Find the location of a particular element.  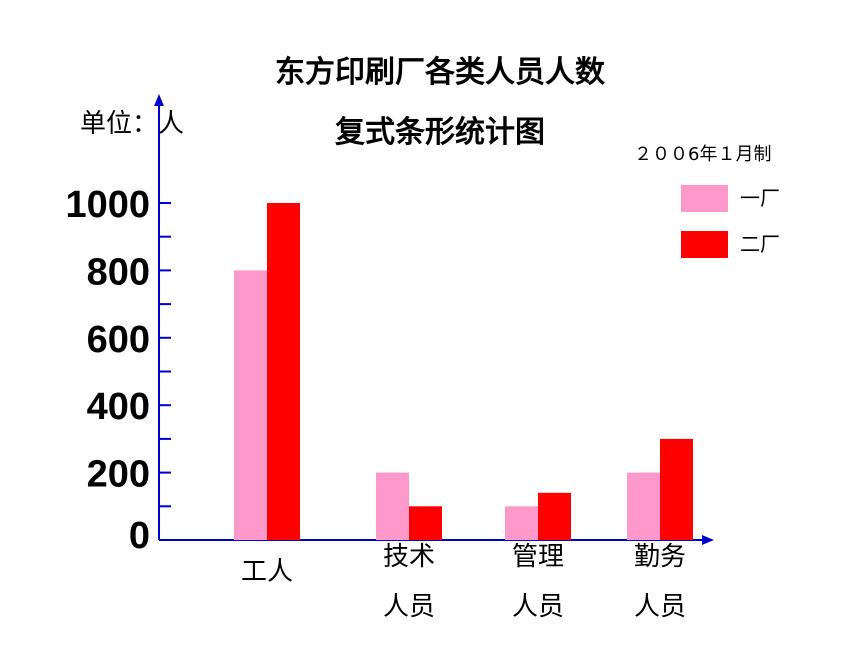

category-label: 管理 is located at coordinates (538, 557).